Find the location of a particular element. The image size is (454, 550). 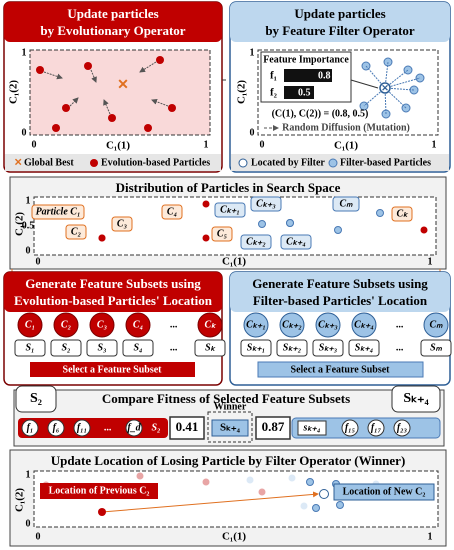

legend-icon is located at coordinates (94, 163).